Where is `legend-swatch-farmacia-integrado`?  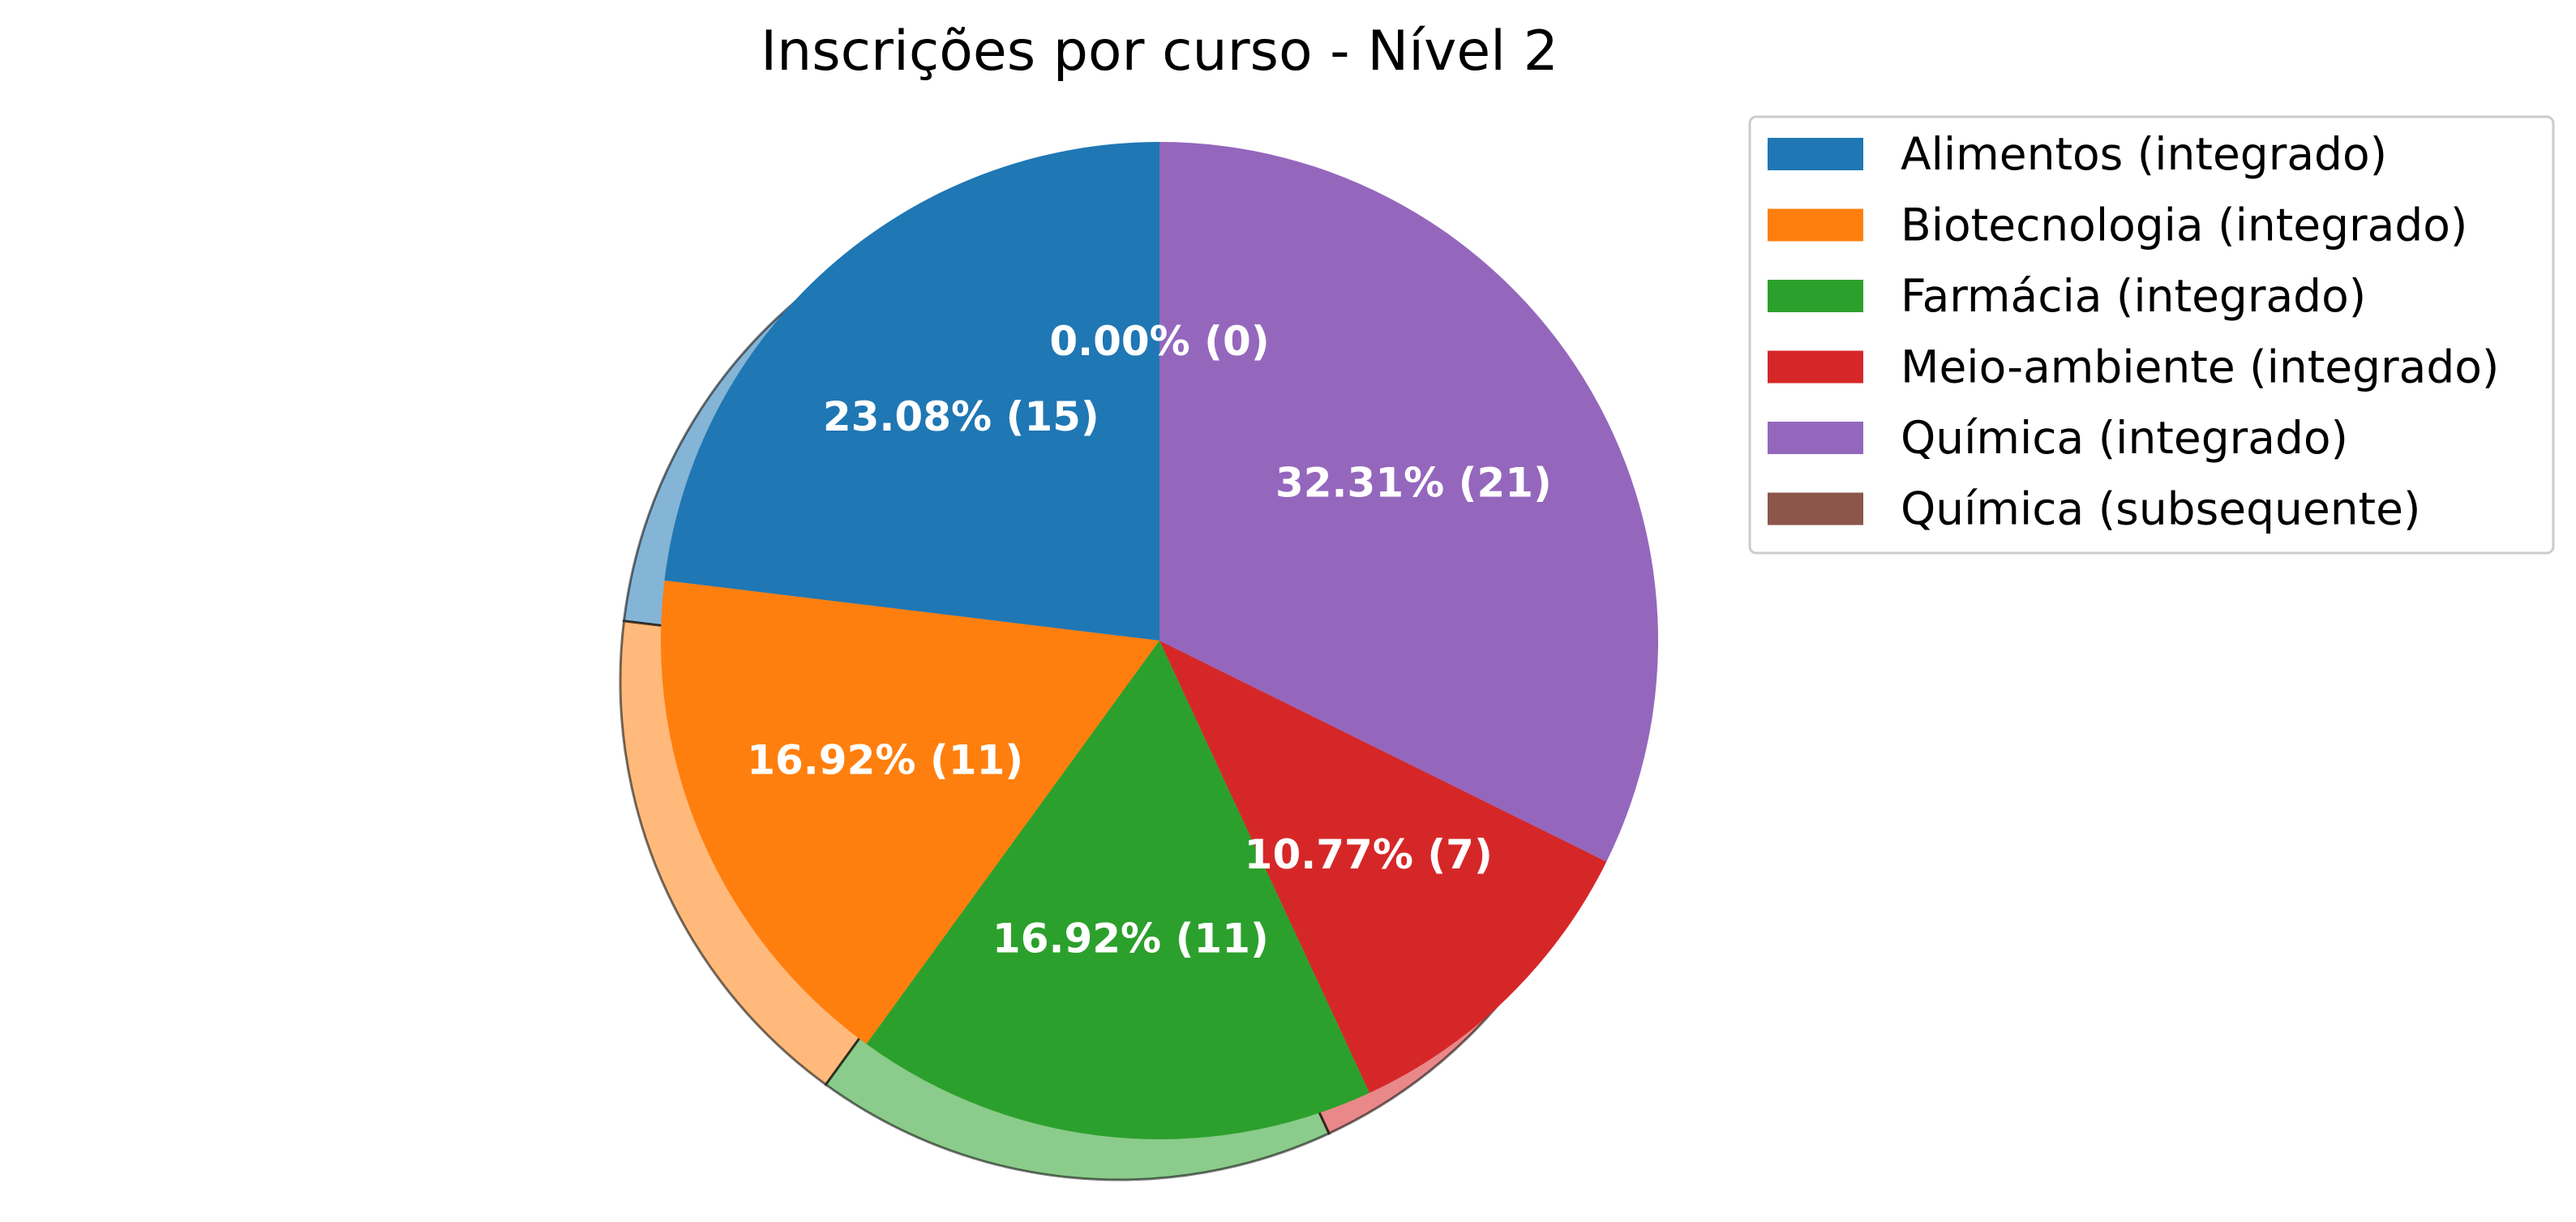 legend-swatch-farmacia-integrado is located at coordinates (1815, 296).